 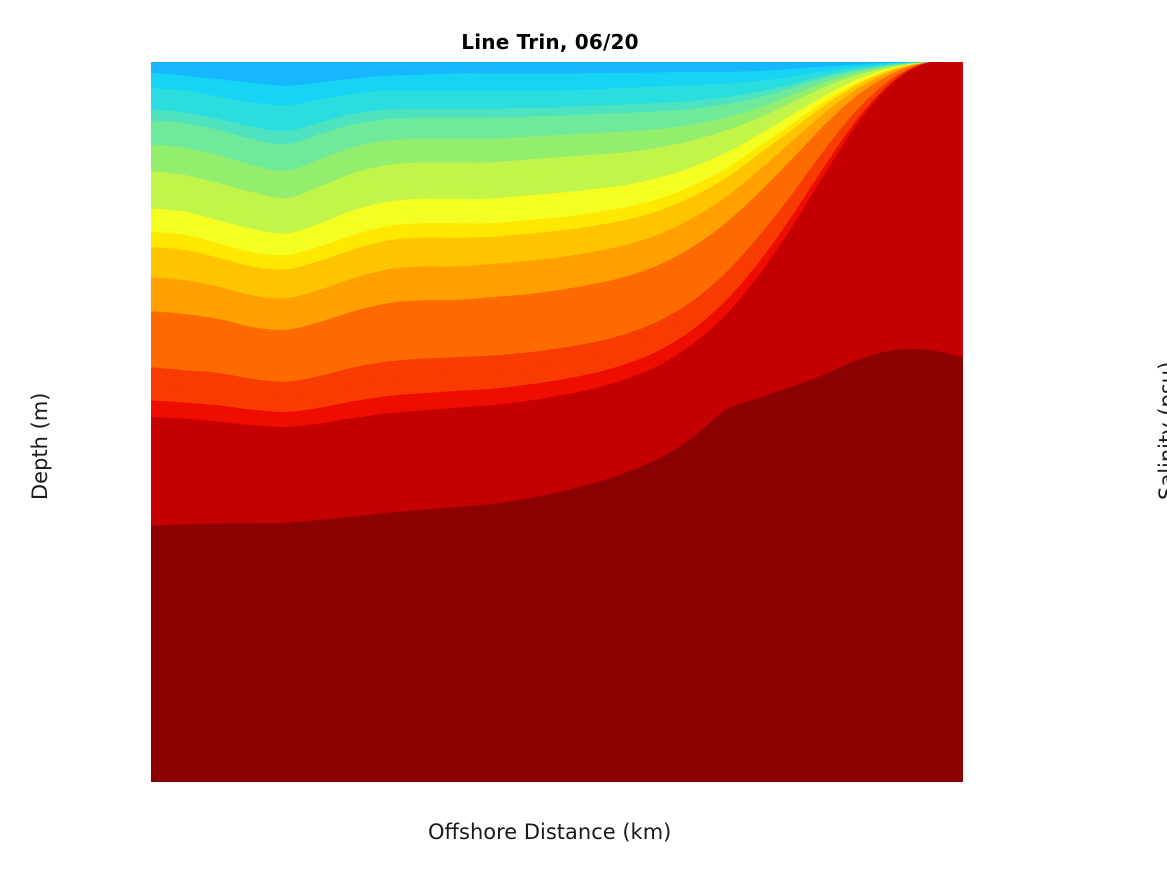 What do you see at coordinates (1161, 430) in the screenshot?
I see `colorbar-title: Salinity (psu)` at bounding box center [1161, 430].